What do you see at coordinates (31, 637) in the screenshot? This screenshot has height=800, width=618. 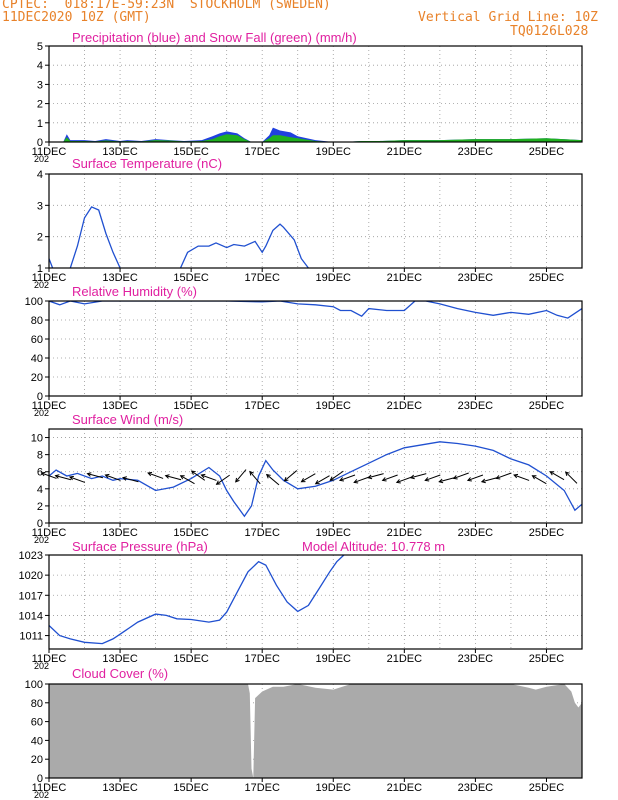 I see `y-tick-label: 1011` at bounding box center [31, 637].